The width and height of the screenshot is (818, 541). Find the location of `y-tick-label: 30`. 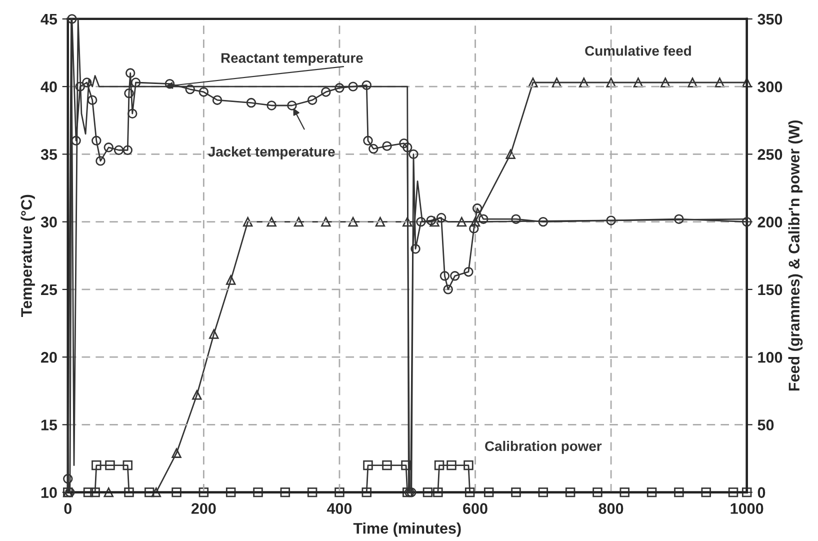

y-tick-label: 30 is located at coordinates (48, 222).